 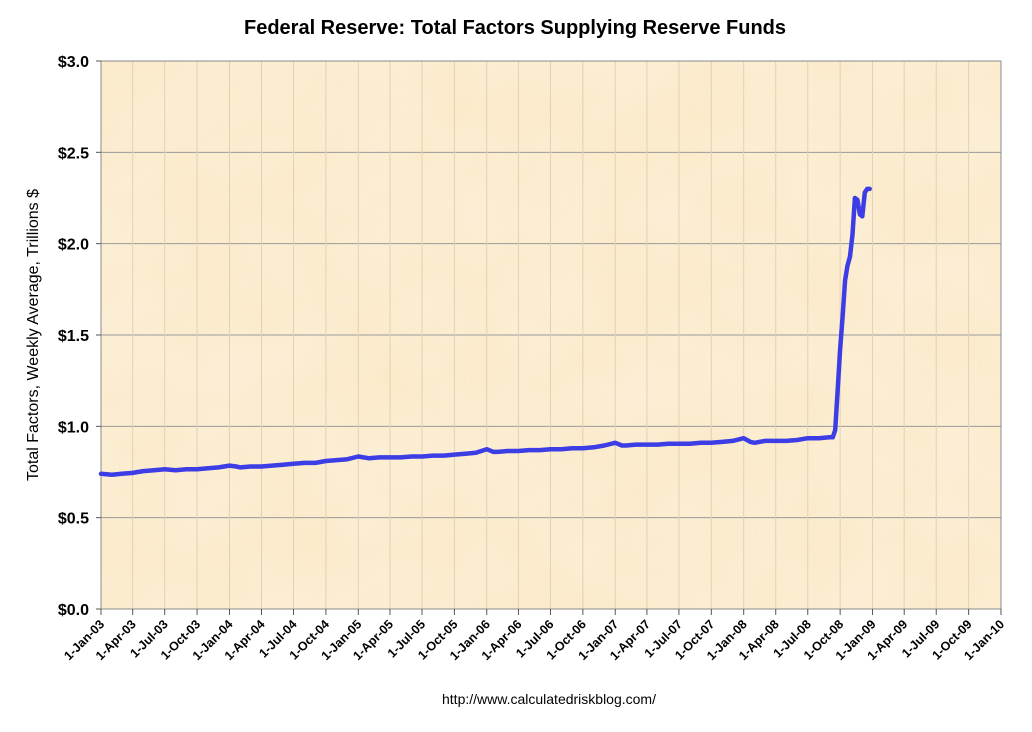 I want to click on y-axis-tick-labels: $0.0 $0.5 $1.0 $1.5 $2.0 $2.5 $3.0, so click(x=79, y=336).